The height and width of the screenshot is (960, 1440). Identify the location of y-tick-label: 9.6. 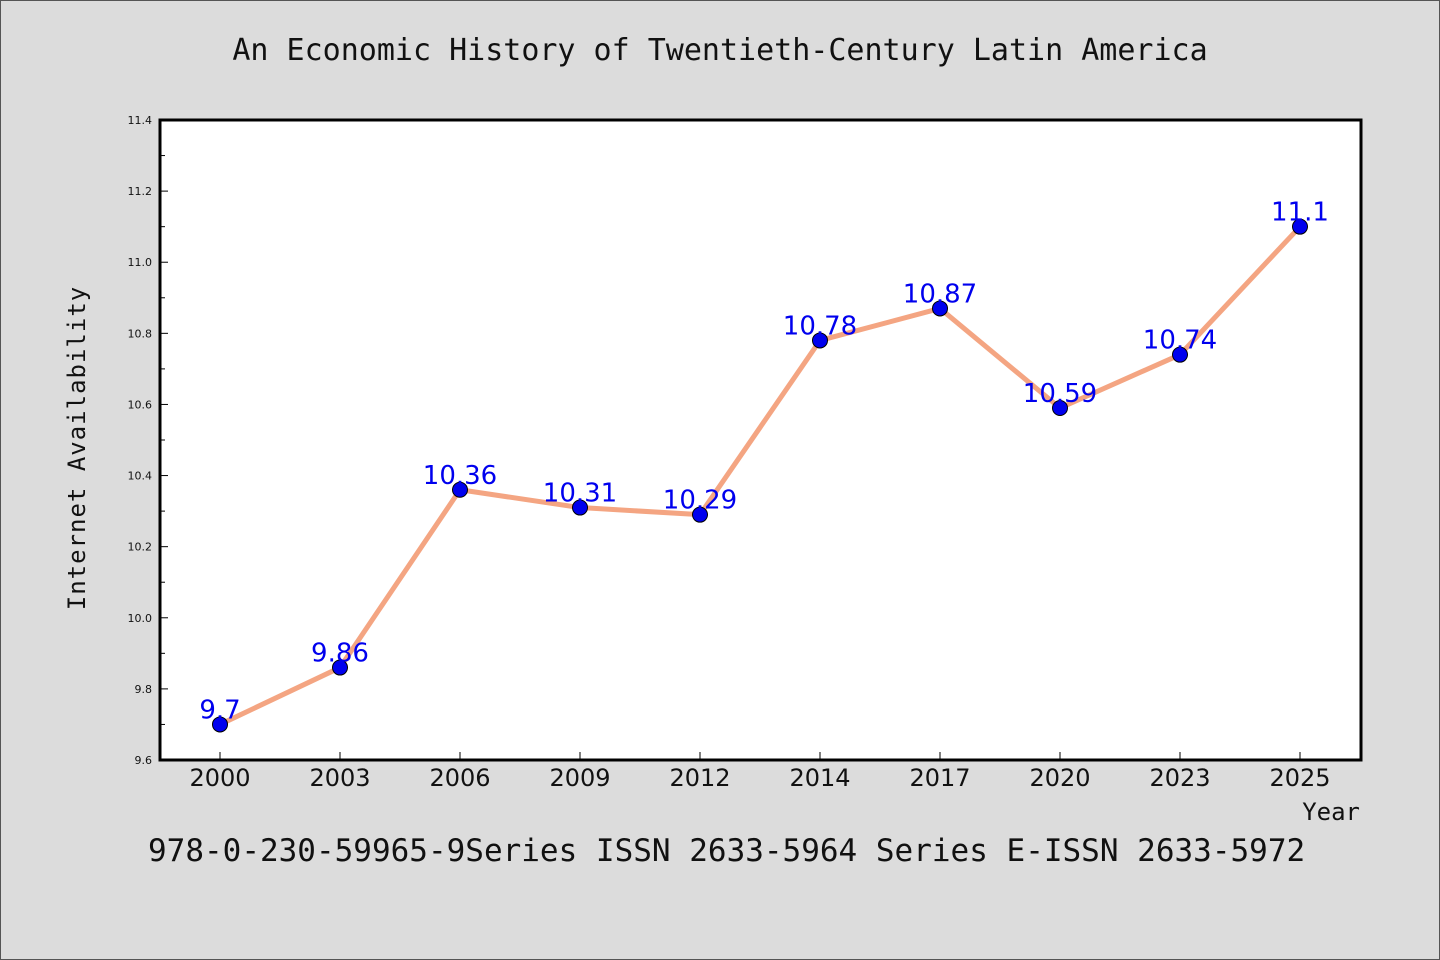
(144, 760).